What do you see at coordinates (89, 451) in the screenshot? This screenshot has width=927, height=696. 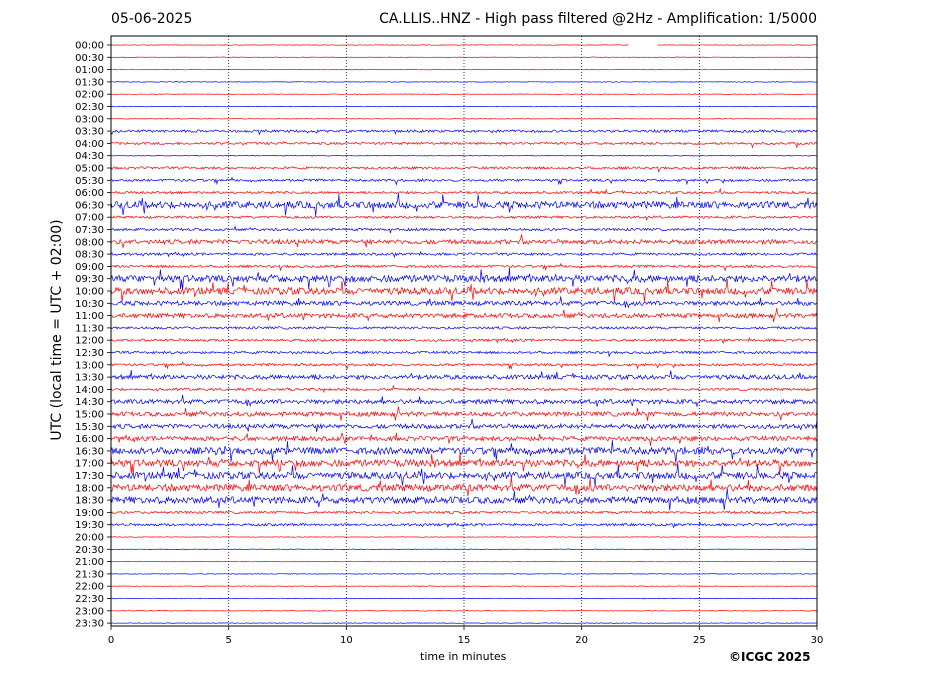 I see `y-tick-label: 16:30` at bounding box center [89, 451].